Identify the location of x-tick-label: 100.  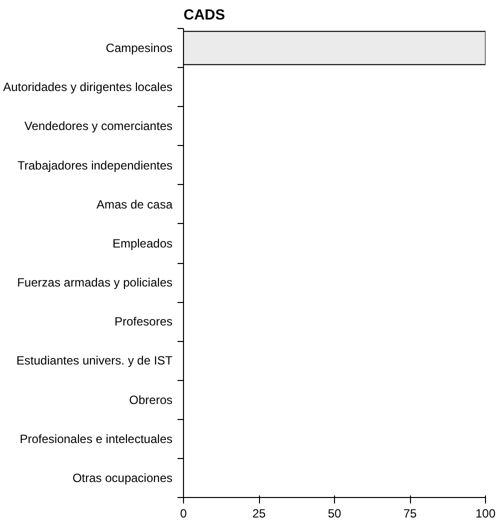
(485, 513).